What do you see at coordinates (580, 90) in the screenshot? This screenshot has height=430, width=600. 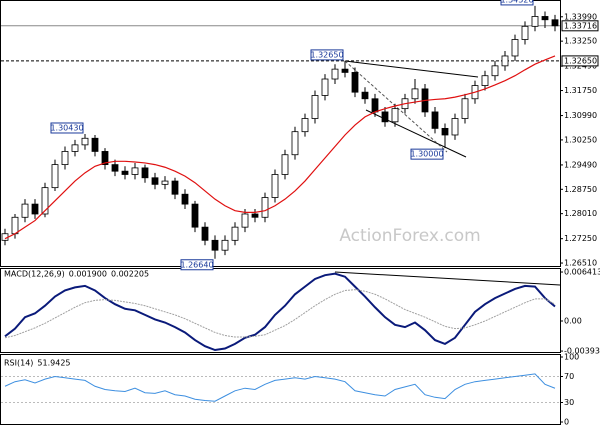 I see `y-tick-label: 1.31750` at bounding box center [580, 90].